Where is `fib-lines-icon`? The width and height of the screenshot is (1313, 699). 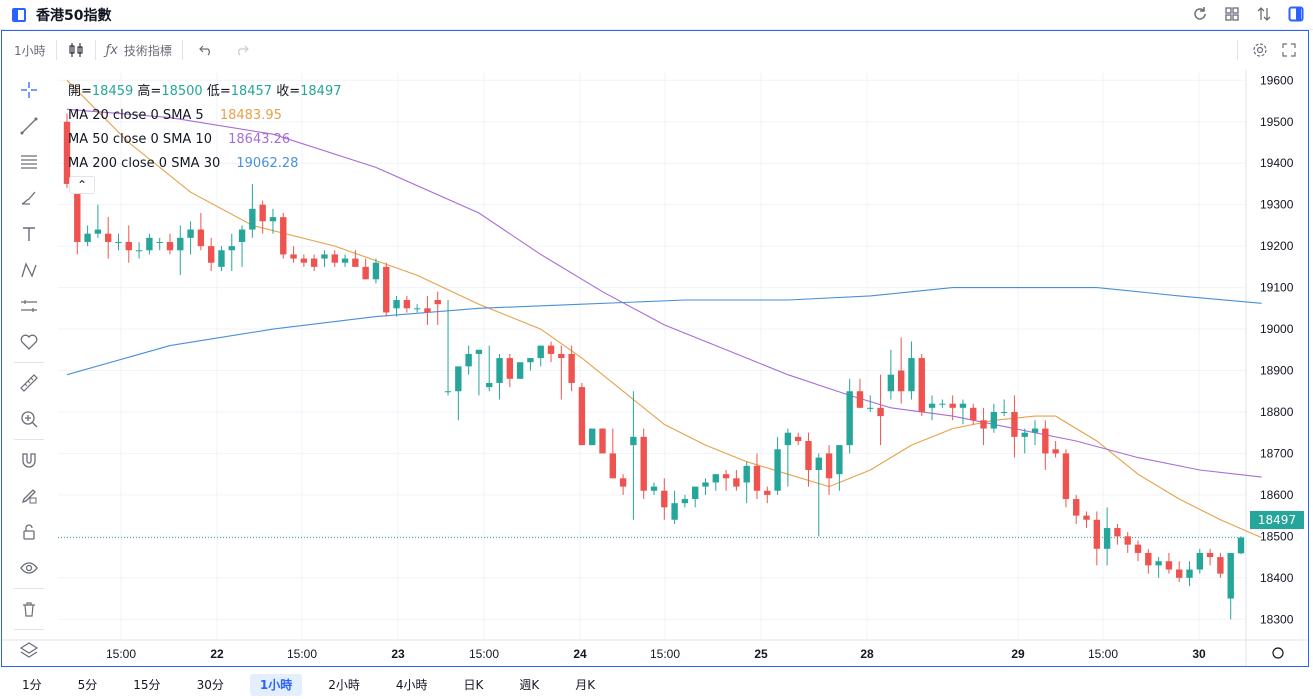
fib-lines-icon is located at coordinates (29, 162).